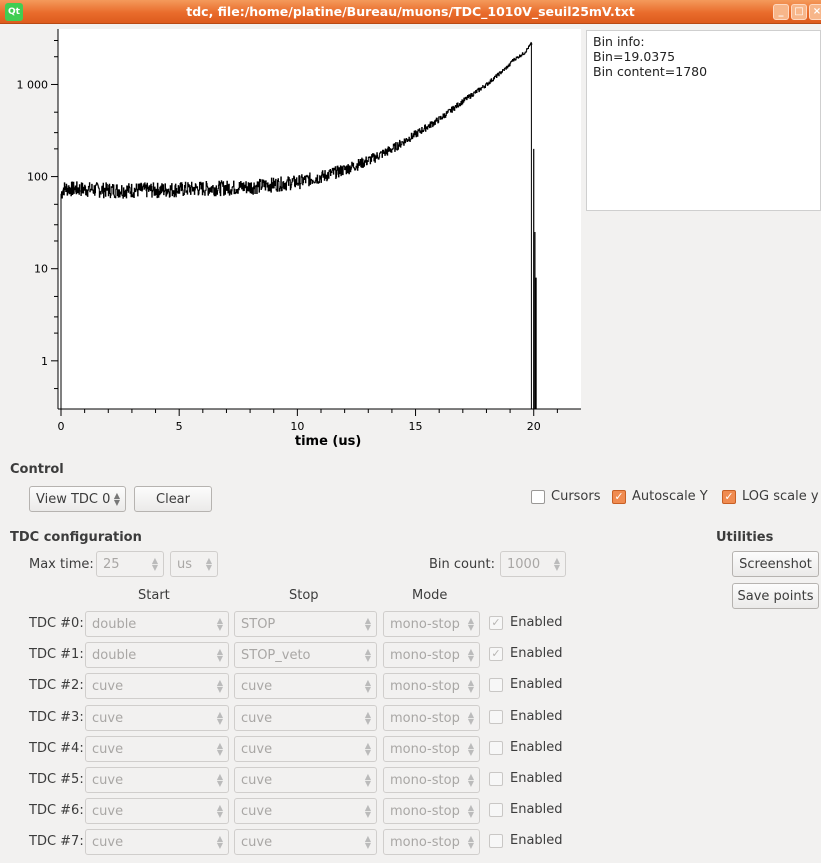 The height and width of the screenshot is (863, 821). I want to click on column-start-header: Start, so click(154, 595).